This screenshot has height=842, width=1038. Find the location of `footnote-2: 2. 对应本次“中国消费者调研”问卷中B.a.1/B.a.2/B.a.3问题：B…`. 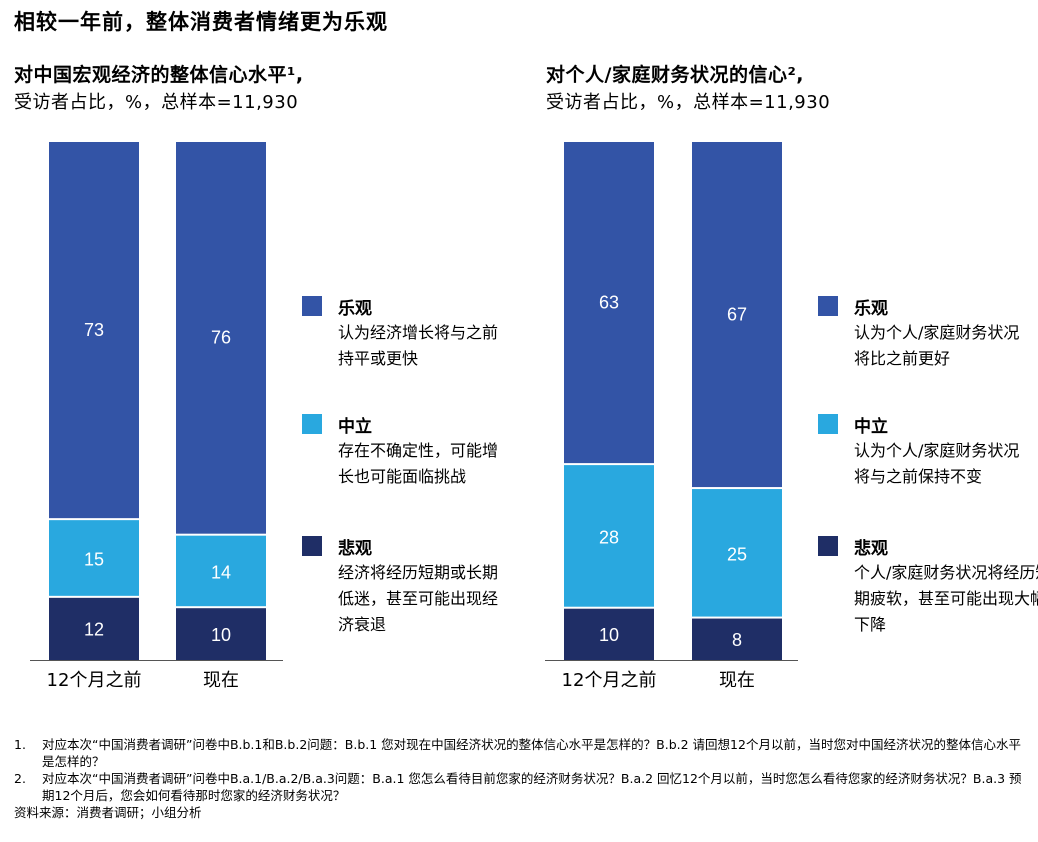

footnote-2: 2. 对应本次“中国消费者调研”问卷中B.a.1/B.a.2/B.a.3问题：B… is located at coordinates (521, 787).